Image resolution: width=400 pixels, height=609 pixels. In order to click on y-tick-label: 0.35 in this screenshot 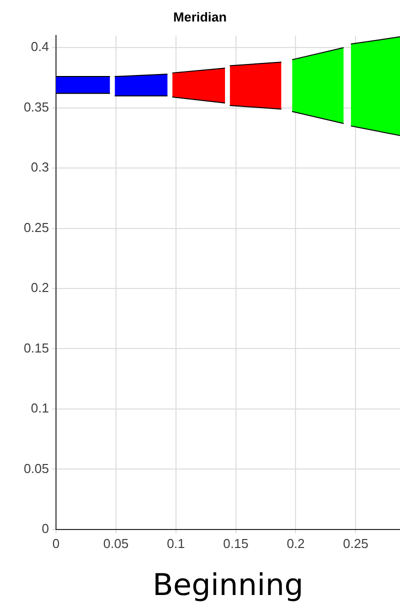, I will do `click(36, 106)`.